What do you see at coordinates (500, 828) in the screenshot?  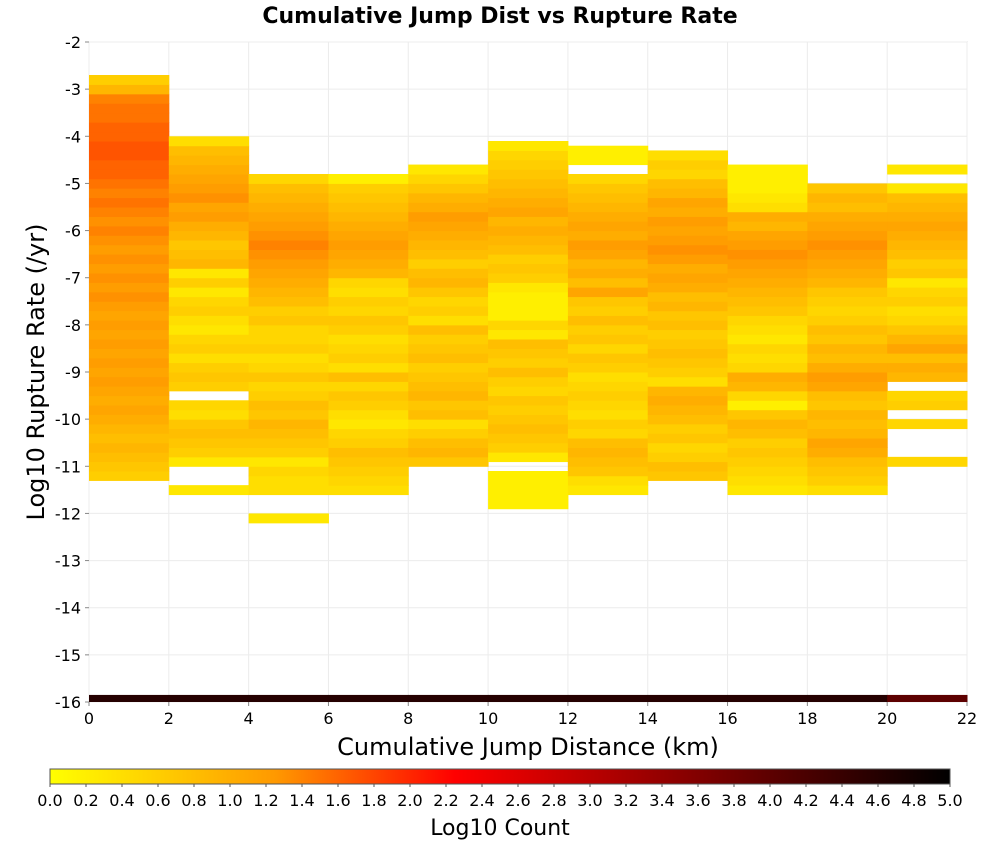 I see `colorbar-label: Log10 Count` at bounding box center [500, 828].